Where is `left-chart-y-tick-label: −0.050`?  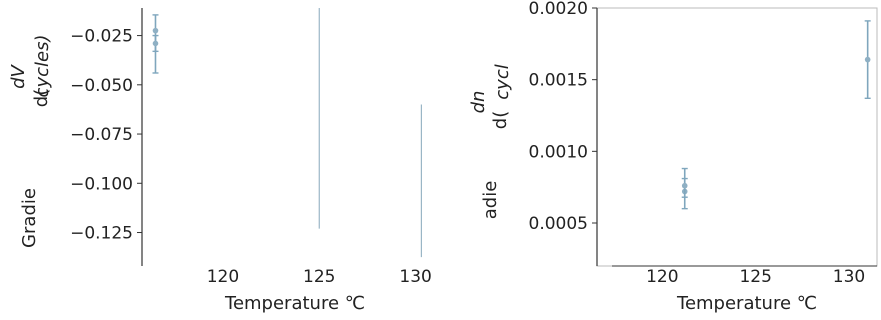 left-chart-y-tick-label: −0.050 is located at coordinates (101, 86).